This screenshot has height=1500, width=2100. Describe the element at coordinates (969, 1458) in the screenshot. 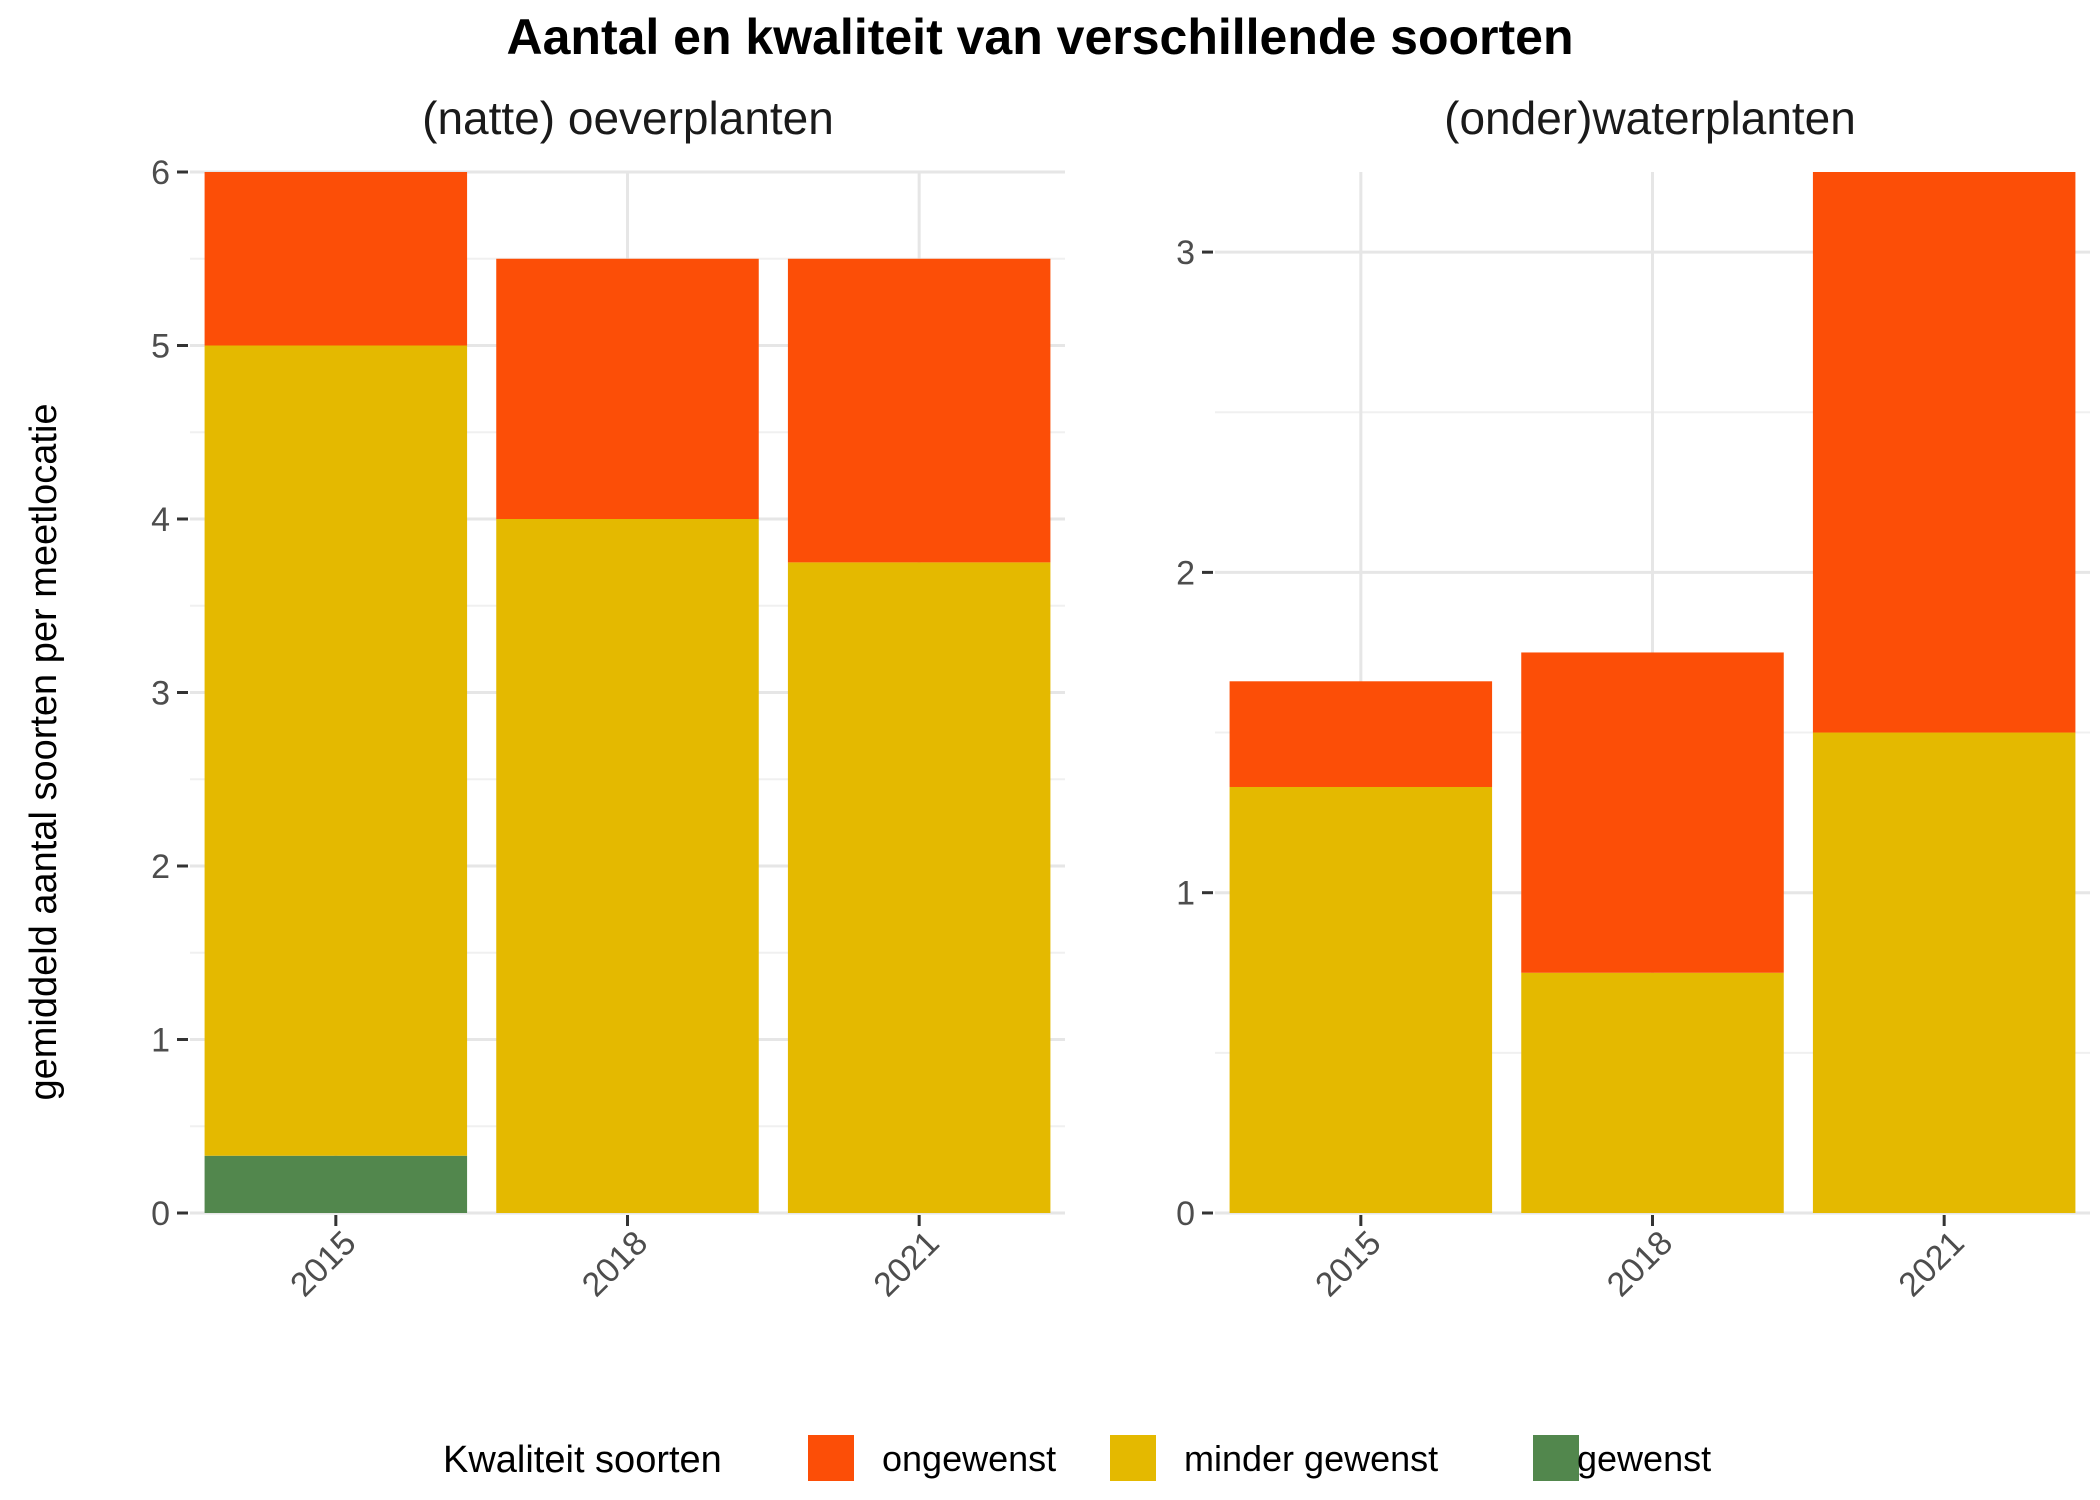

I see `legend-label: ongewenst` at that location.